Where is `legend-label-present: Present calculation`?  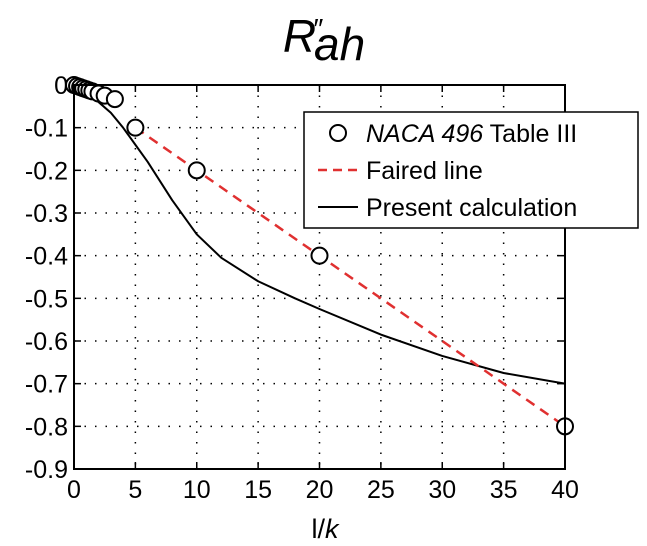 legend-label-present: Present calculation is located at coordinates (471, 208).